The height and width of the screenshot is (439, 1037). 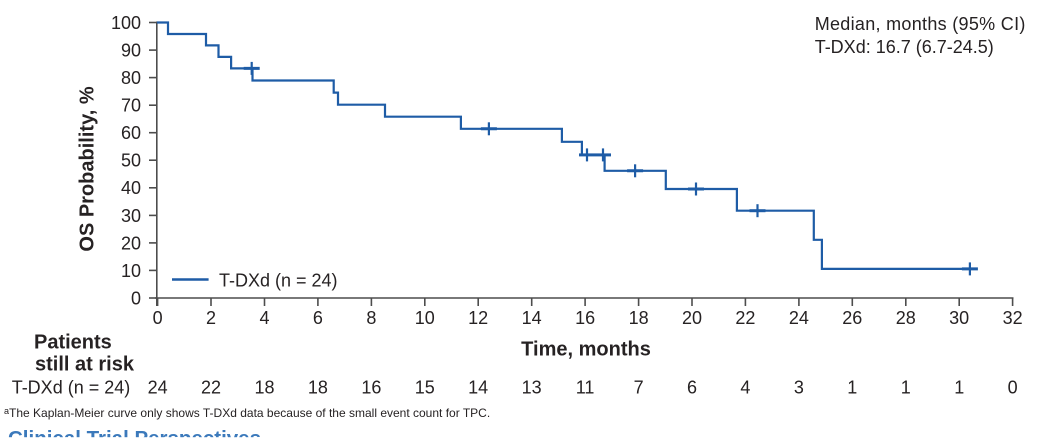 What do you see at coordinates (478, 318) in the screenshot?
I see `svg-text: 12` at bounding box center [478, 318].